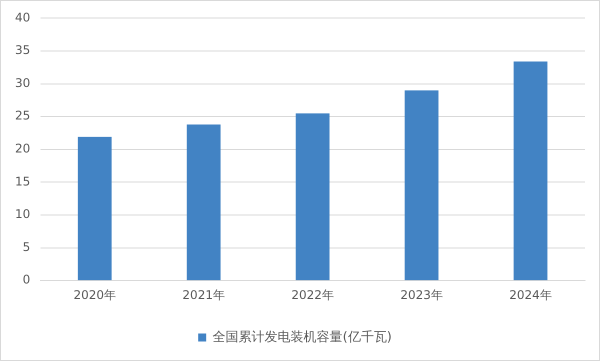 This screenshot has height=361, width=600. What do you see at coordinates (312, 295) in the screenshot?
I see `x-tick-label: 2022年` at bounding box center [312, 295].